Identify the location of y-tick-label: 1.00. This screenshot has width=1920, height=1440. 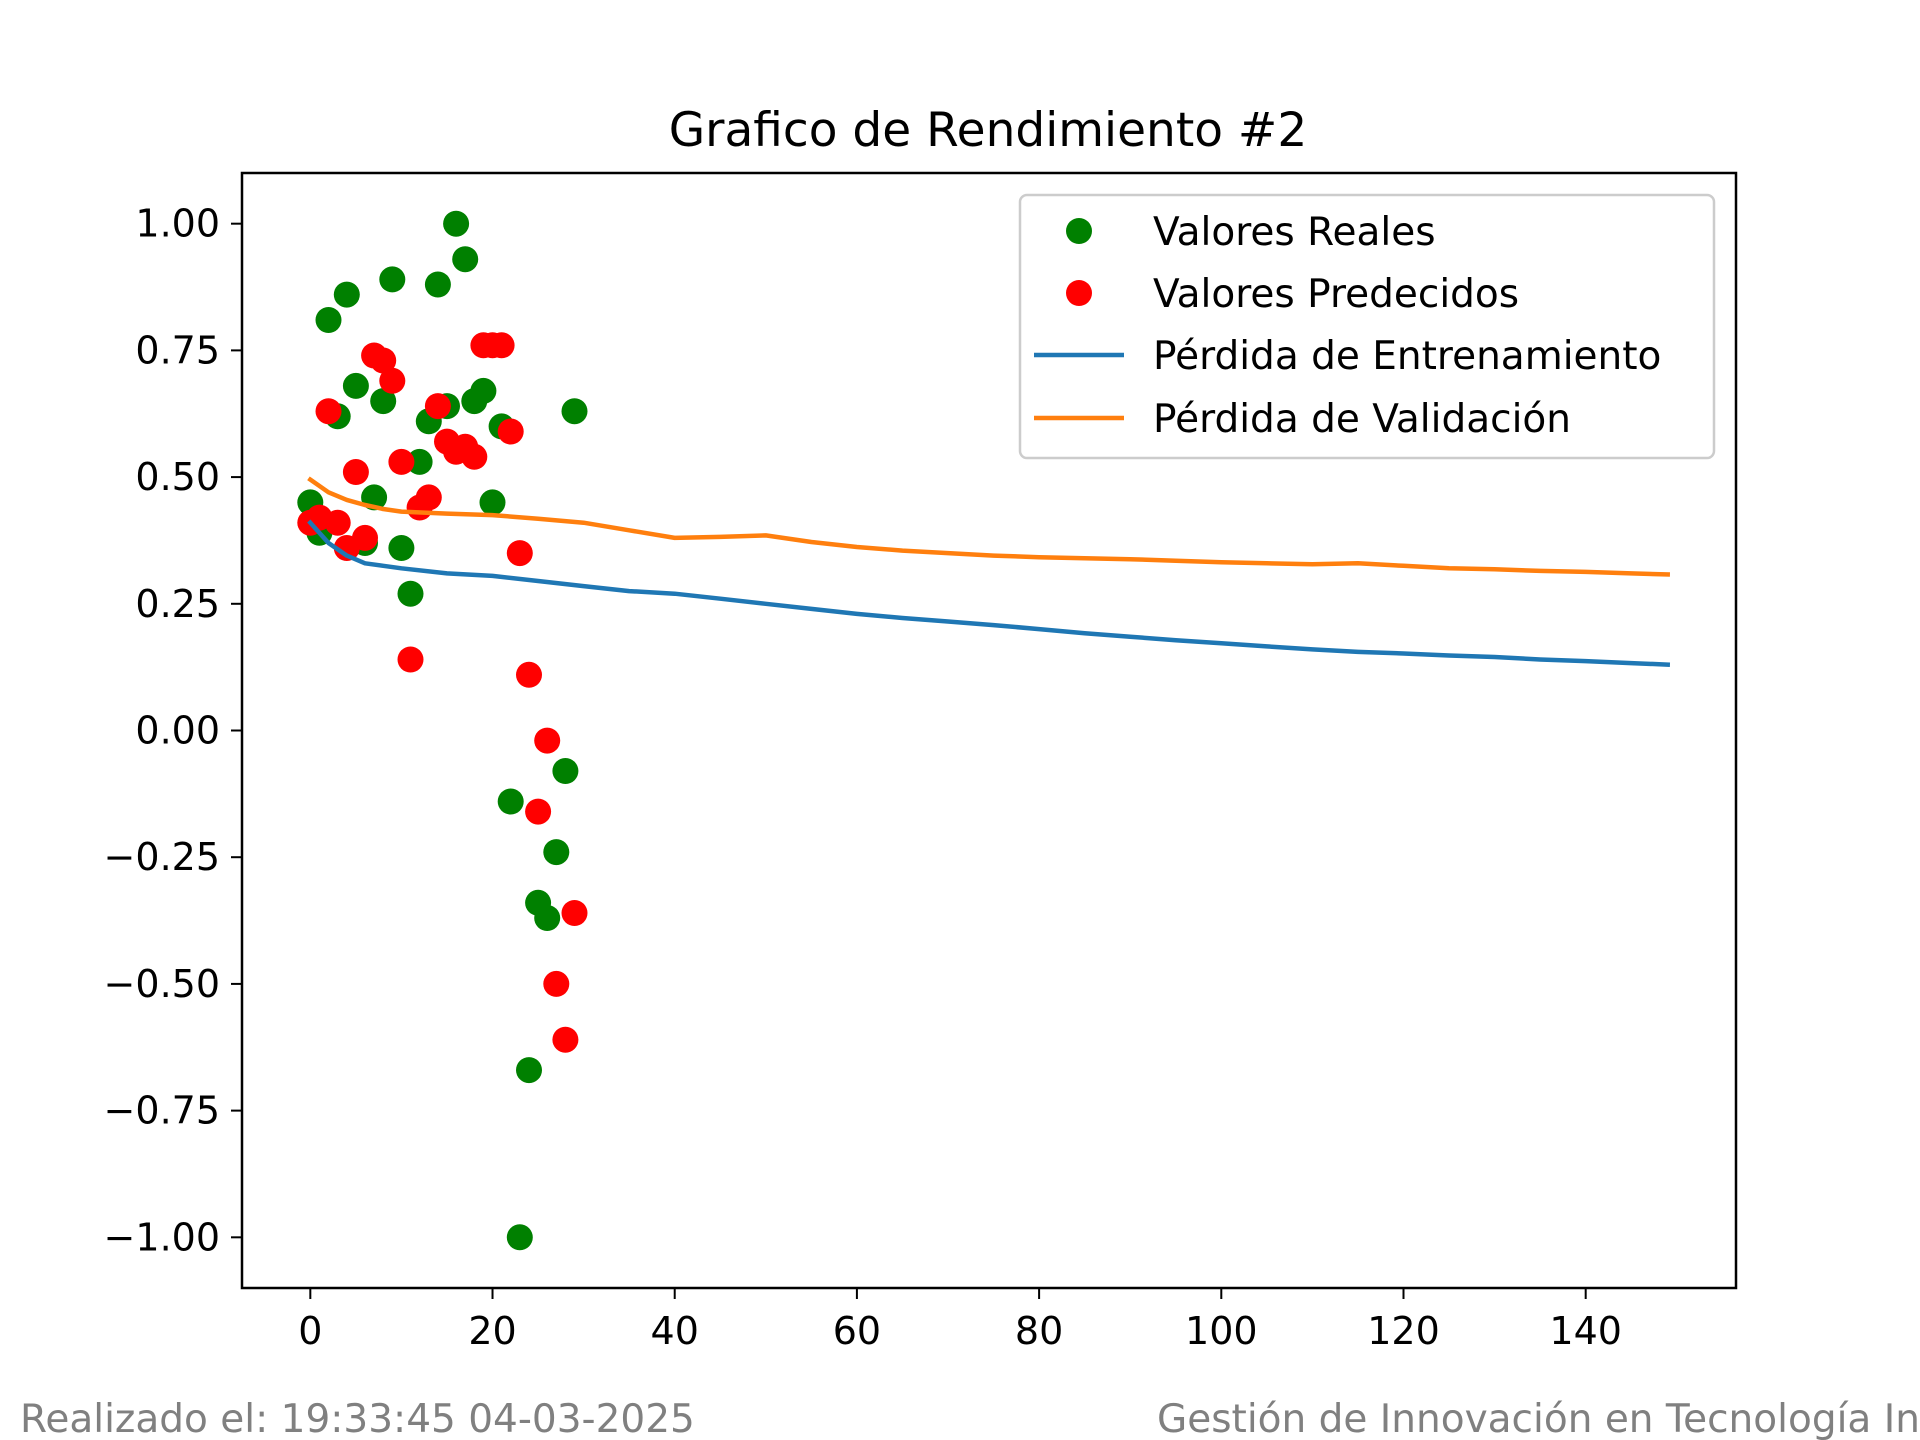
(177, 224).